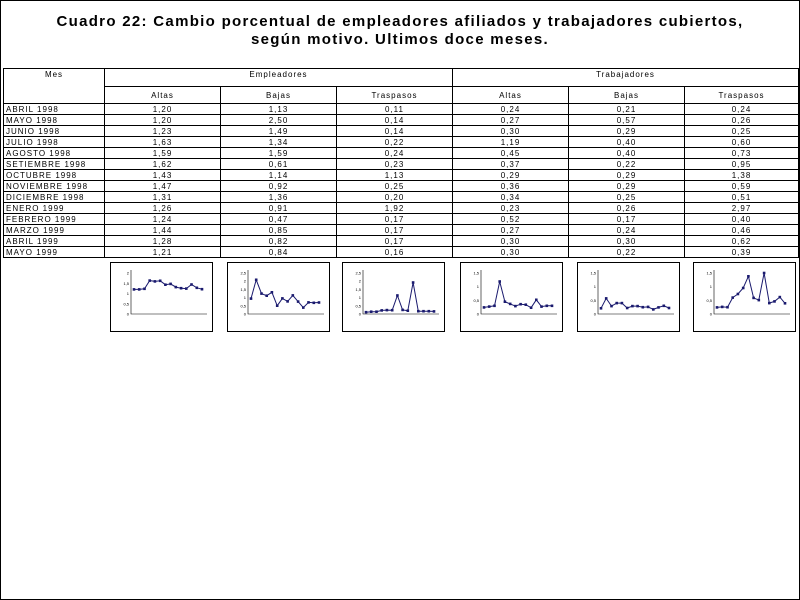 The image size is (800, 600). What do you see at coordinates (278, 175) in the screenshot?
I see `cell-value: 1,14` at bounding box center [278, 175].